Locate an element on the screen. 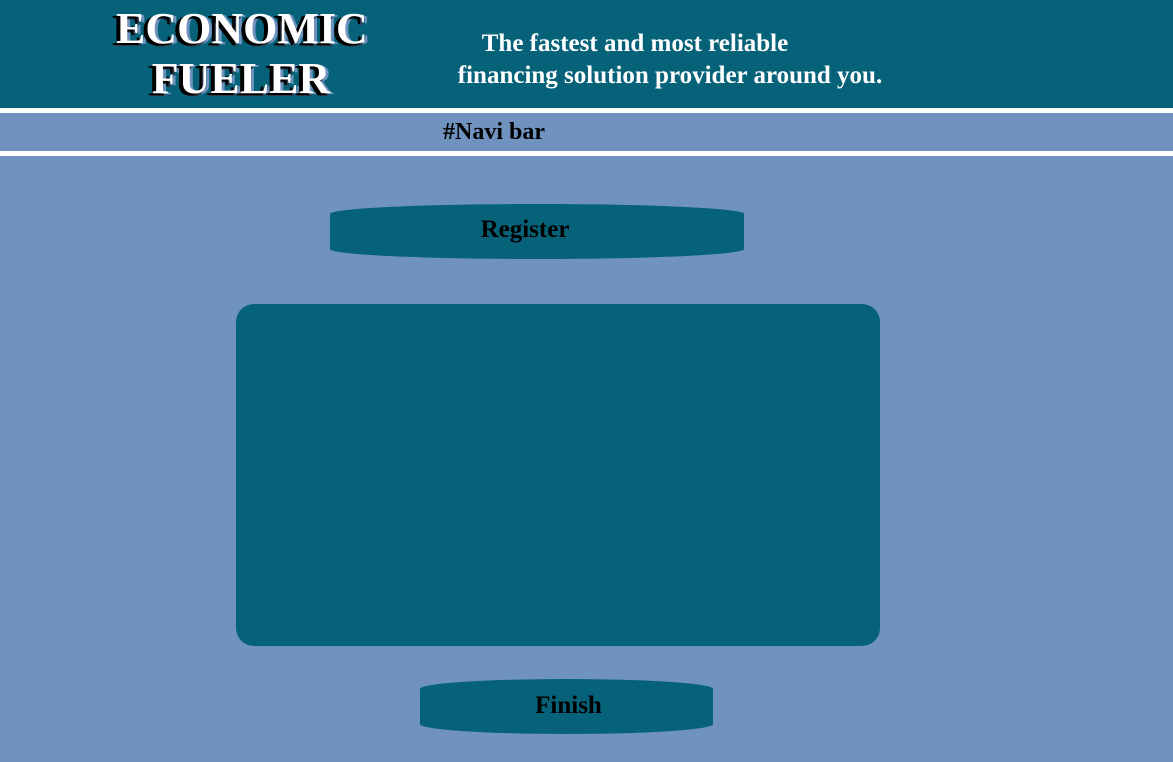  logo-line1: ECONOMIC is located at coordinates (242, 28).